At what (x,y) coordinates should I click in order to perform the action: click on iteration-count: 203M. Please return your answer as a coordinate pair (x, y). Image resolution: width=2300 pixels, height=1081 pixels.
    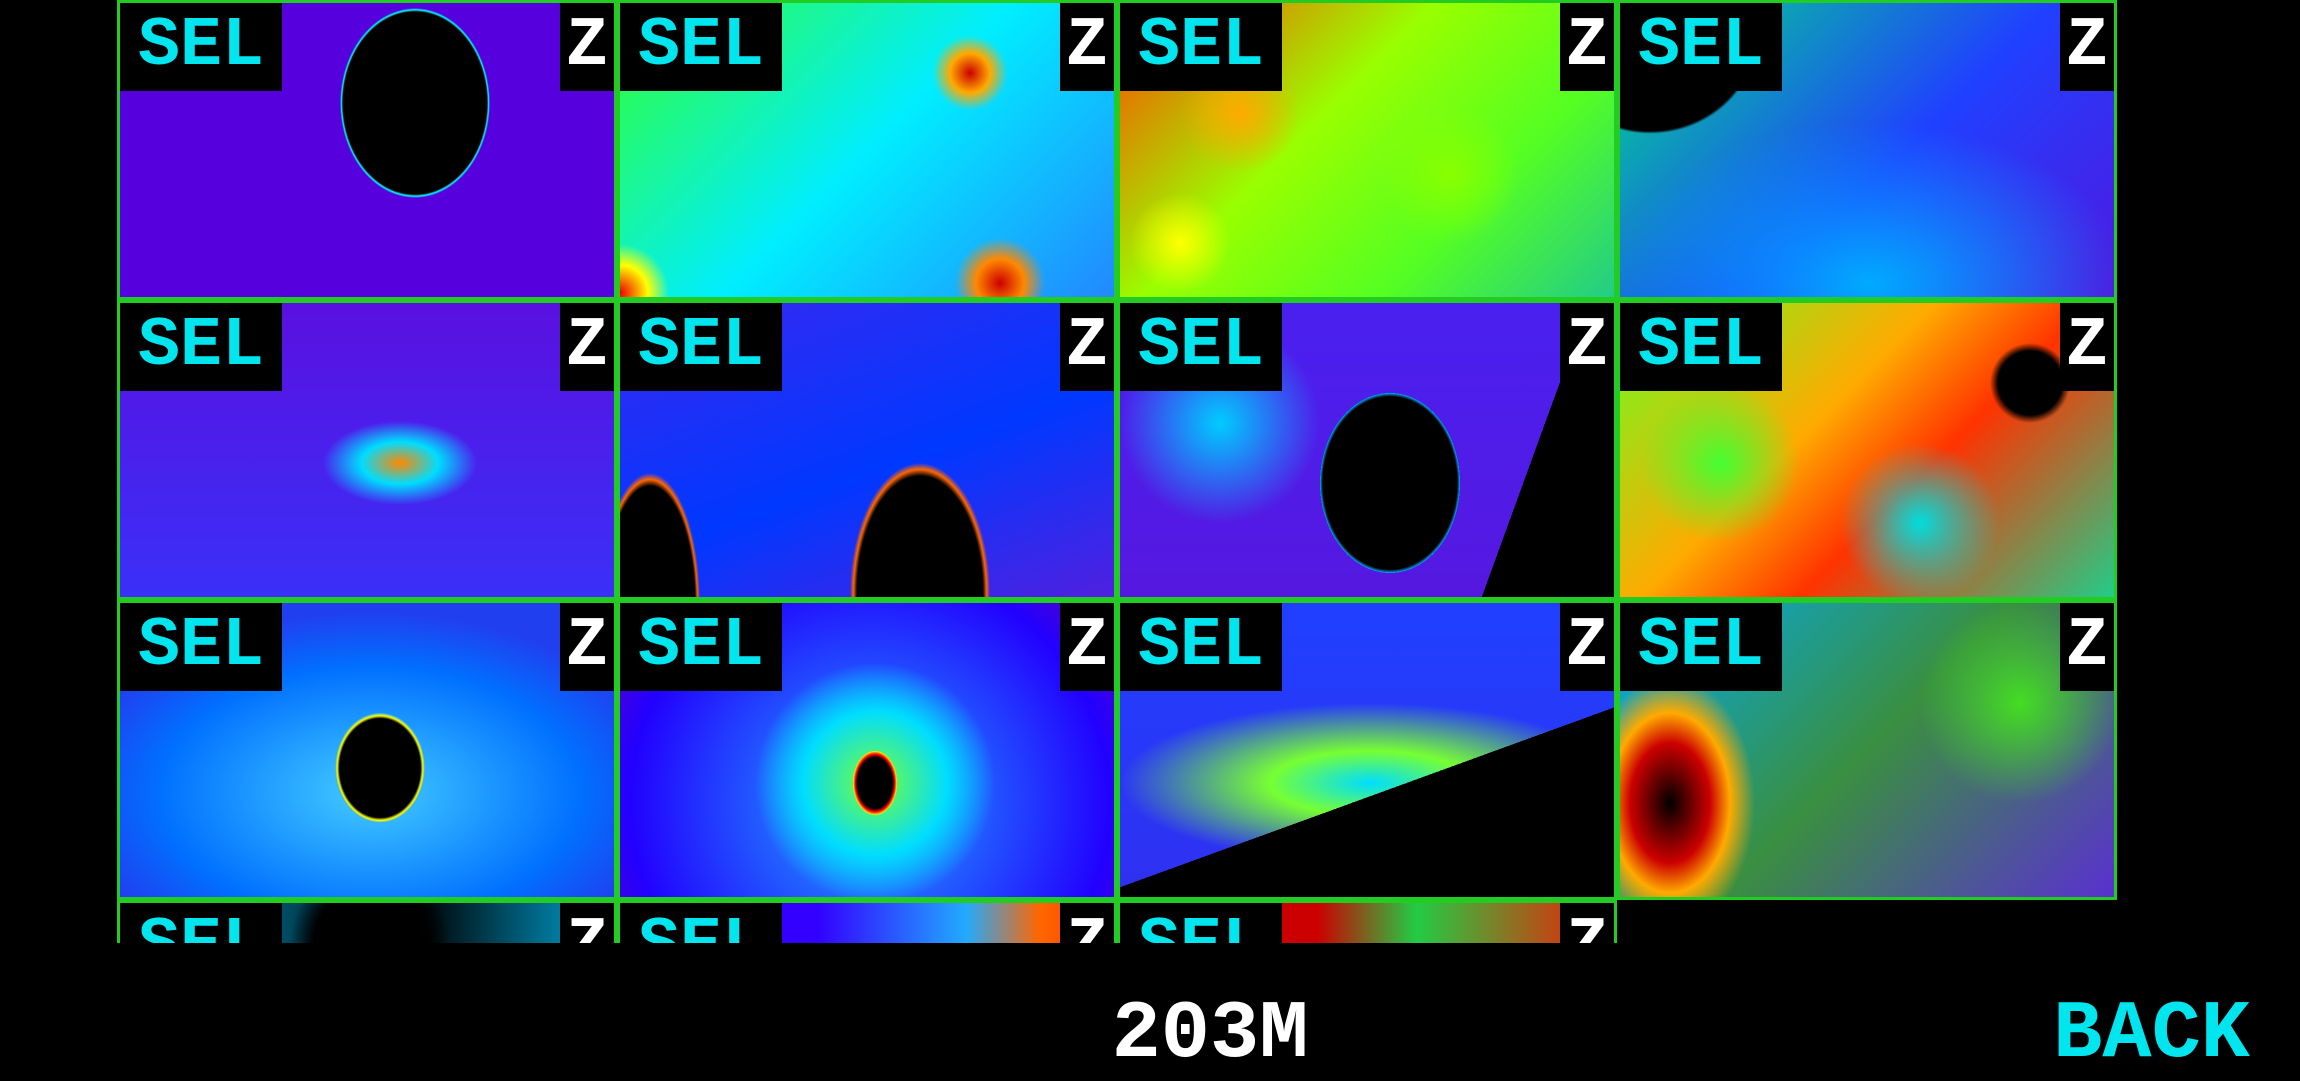
    Looking at the image, I should click on (1210, 1034).